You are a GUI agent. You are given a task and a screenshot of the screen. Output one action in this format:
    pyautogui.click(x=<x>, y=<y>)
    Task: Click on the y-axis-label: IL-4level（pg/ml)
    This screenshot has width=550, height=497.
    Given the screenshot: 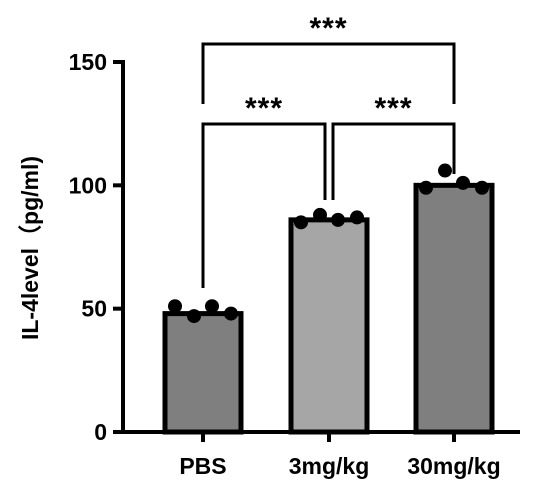 What is the action you would take?
    pyautogui.click(x=30, y=248)
    